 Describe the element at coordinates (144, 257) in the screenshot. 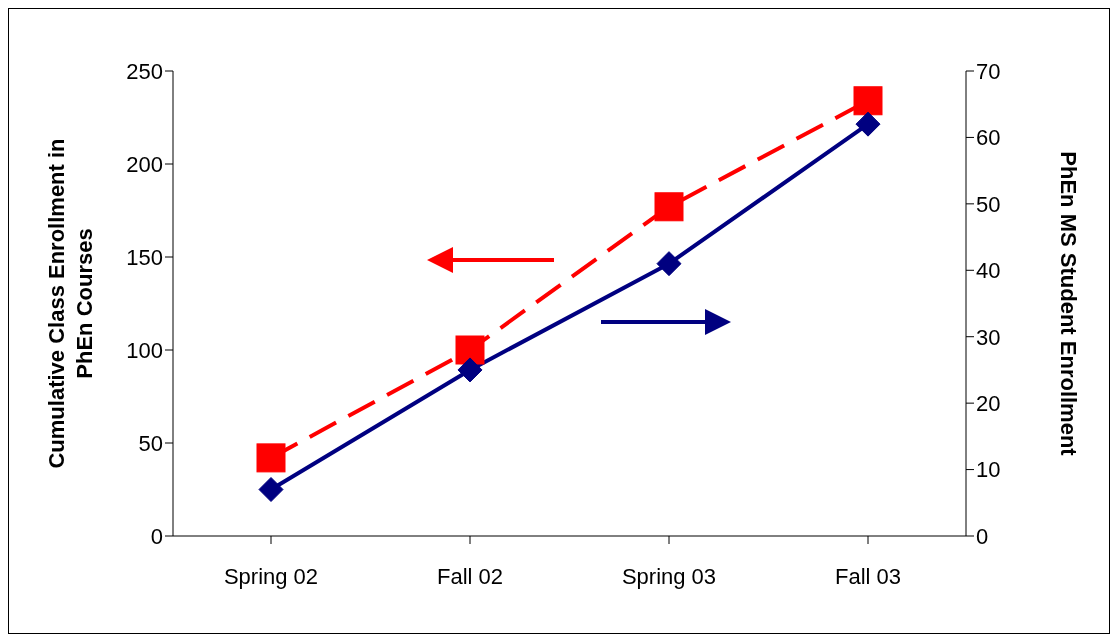

I see `y-tick-label: 150` at that location.